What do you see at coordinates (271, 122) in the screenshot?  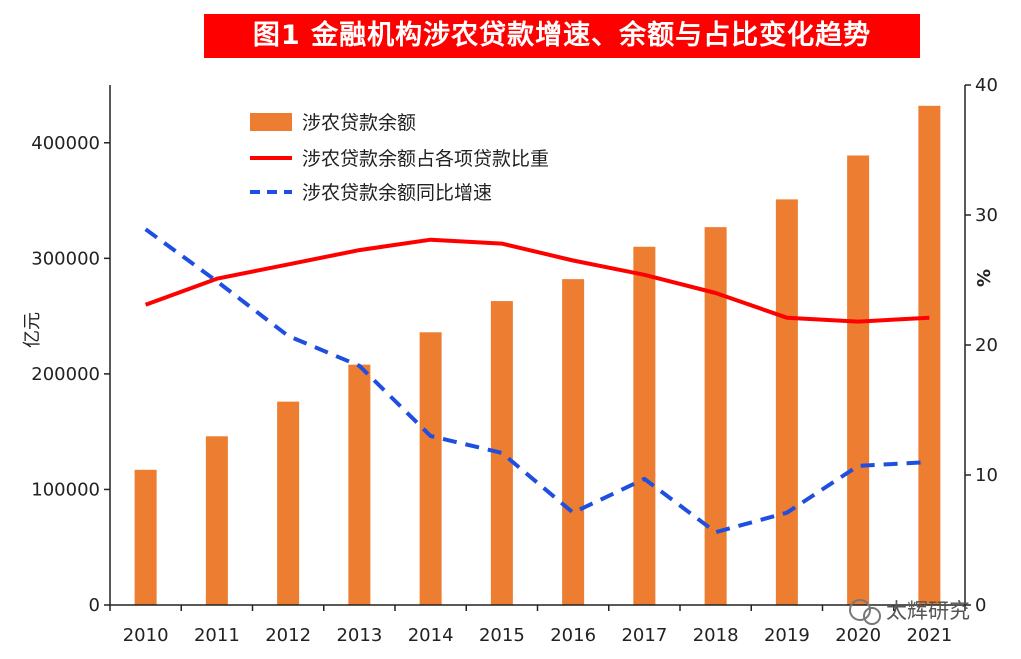 I see `legend-swatch-bar` at bounding box center [271, 122].